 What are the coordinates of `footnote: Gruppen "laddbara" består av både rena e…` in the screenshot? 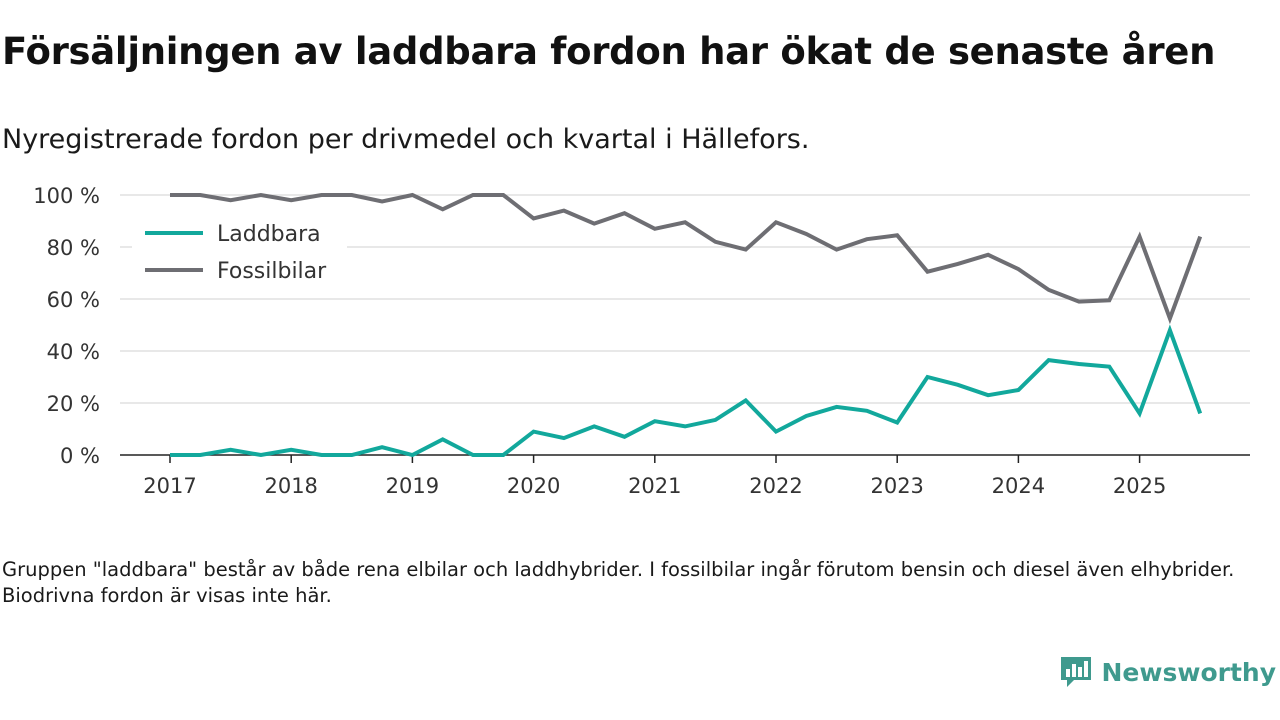 It's located at (618, 582).